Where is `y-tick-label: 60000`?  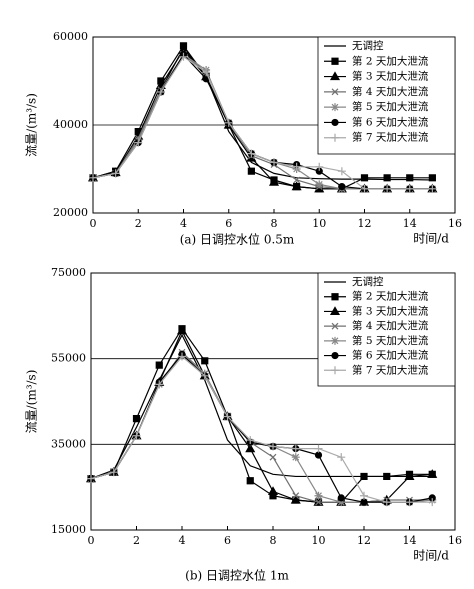 y-tick-label: 60000 is located at coordinates (70, 36).